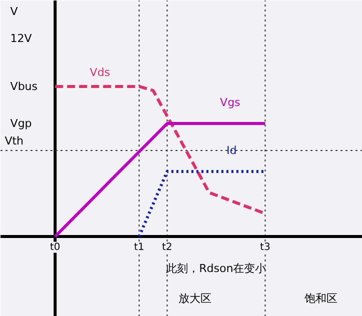 The height and width of the screenshot is (316, 362). Describe the element at coordinates (195, 298) in the screenshot. I see `text: 放大区` at that location.